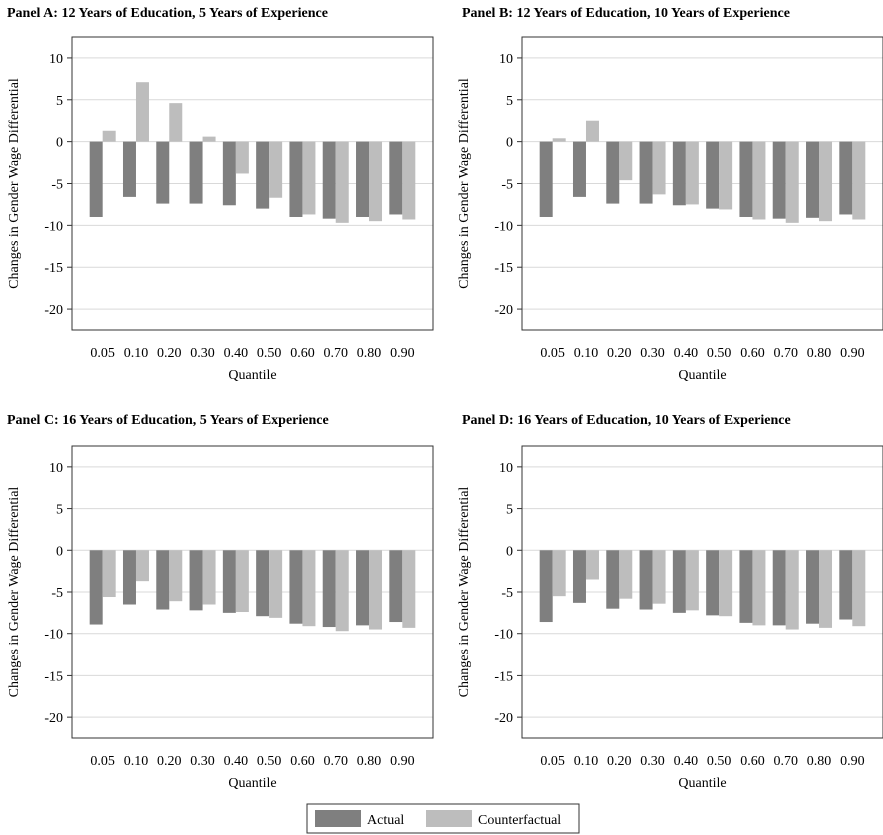 The image size is (883, 835). I want to click on y-tick-label: 0, so click(509, 143).